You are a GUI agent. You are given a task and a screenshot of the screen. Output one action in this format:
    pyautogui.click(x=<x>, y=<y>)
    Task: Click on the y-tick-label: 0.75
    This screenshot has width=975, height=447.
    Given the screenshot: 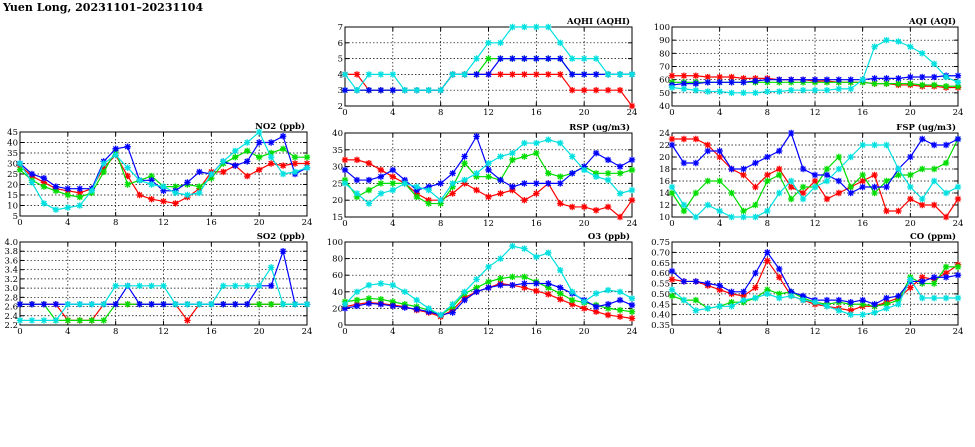 What is the action you would take?
    pyautogui.click(x=660, y=243)
    